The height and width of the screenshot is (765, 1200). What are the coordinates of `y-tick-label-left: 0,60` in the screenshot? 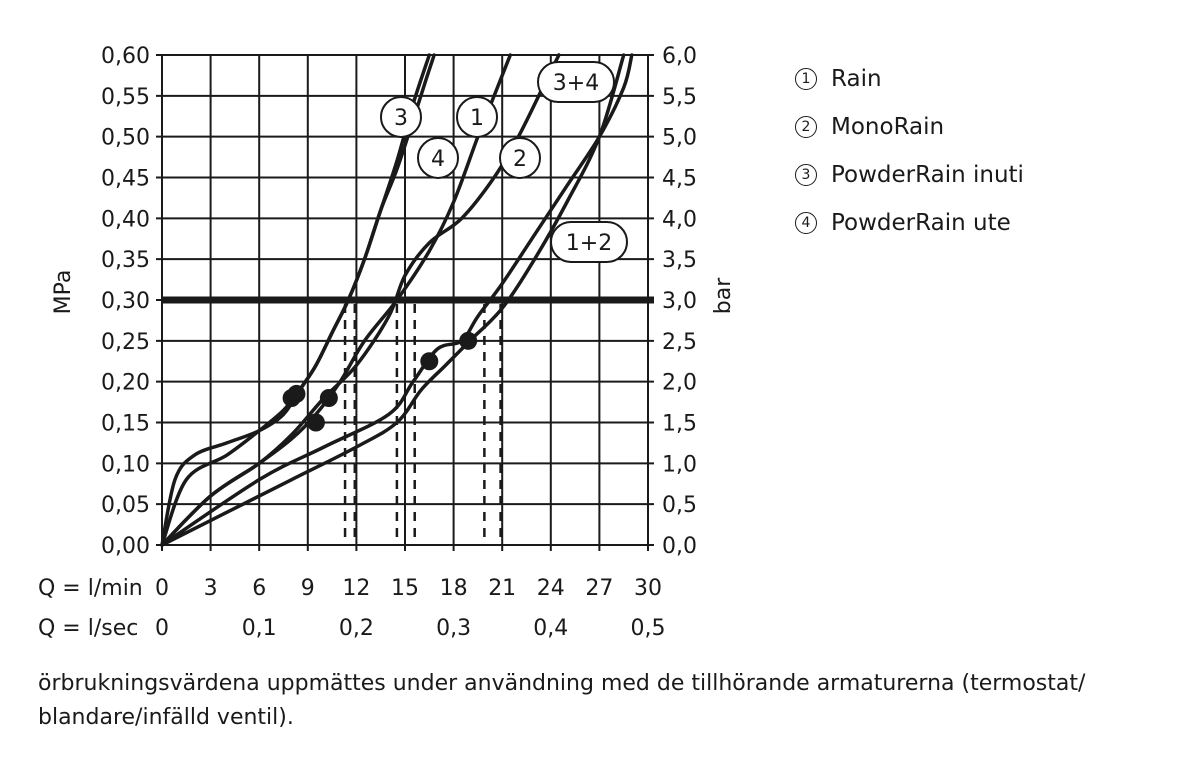 It's located at (125, 56).